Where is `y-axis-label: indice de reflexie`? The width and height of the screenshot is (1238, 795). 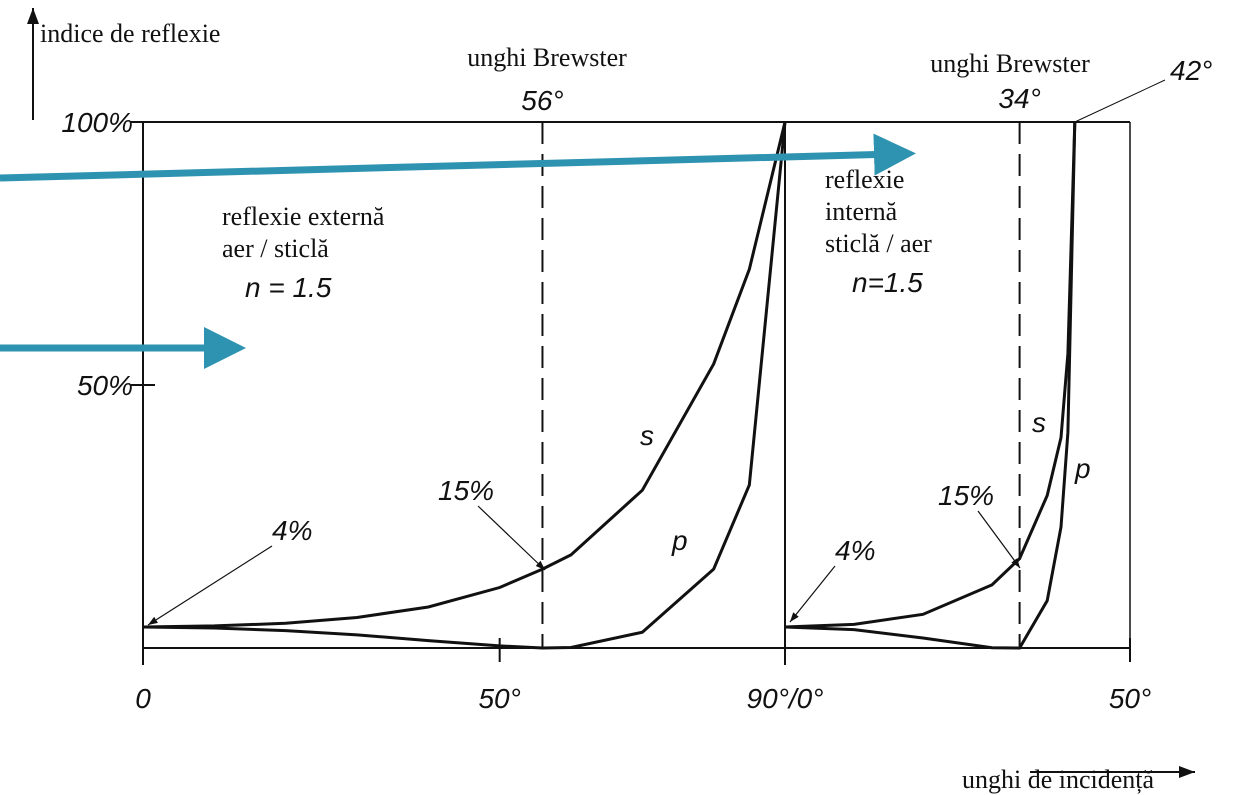 y-axis-label: indice de reflexie is located at coordinates (130, 33).